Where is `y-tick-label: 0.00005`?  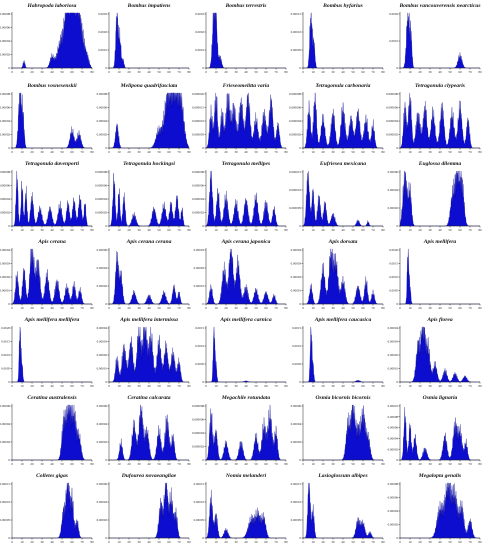
y-tick-label: 0.00005 is located at coordinates (5, 520).